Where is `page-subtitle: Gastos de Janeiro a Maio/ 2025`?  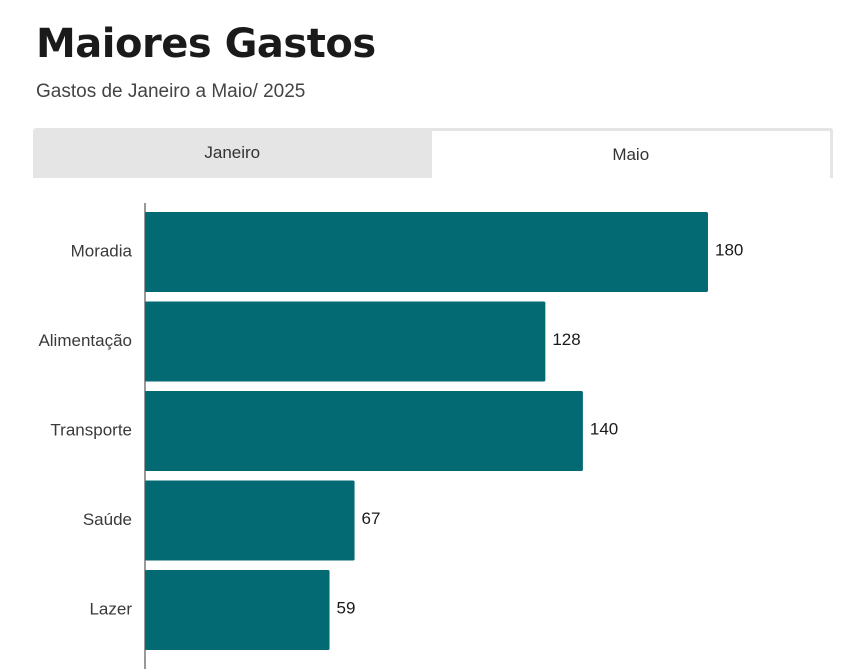 page-subtitle: Gastos de Janeiro a Maio/ 2025 is located at coordinates (171, 91).